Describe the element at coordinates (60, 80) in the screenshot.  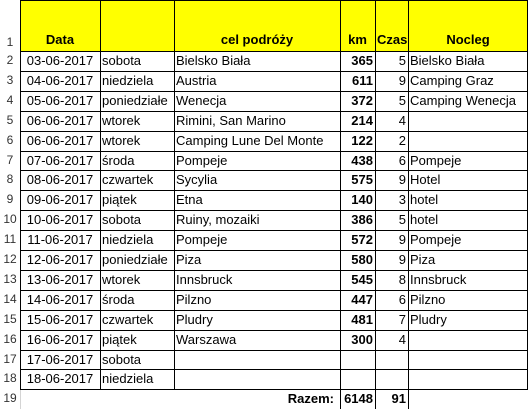
I see `cell-date: 04-06-2017` at that location.